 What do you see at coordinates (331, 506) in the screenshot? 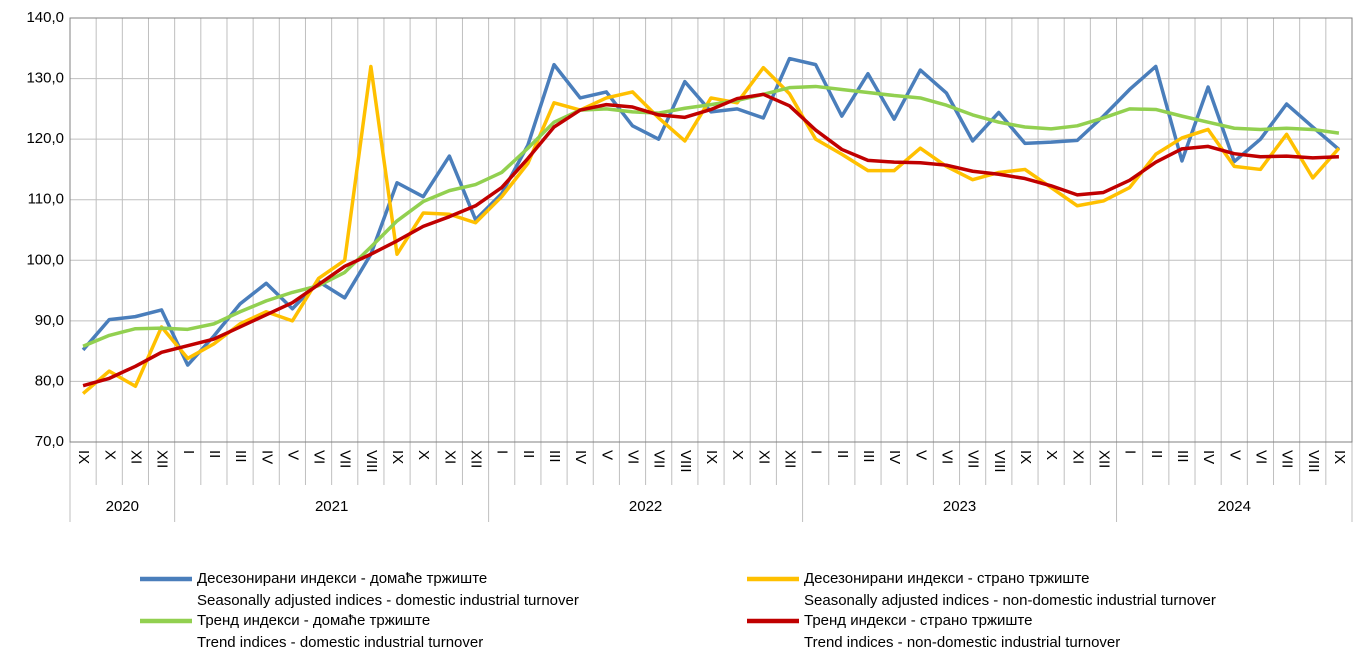
I see `year-label: 2021` at bounding box center [331, 506].